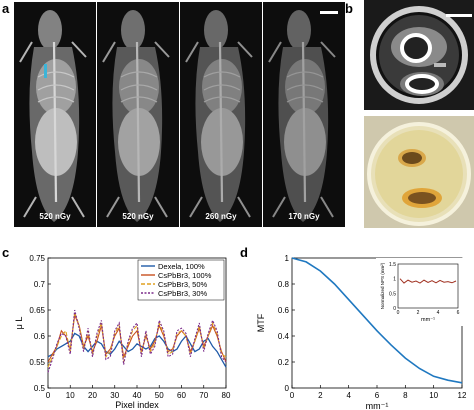  Describe the element at coordinates (6, 252) in the screenshot. I see `panel-c-label: c` at that location.